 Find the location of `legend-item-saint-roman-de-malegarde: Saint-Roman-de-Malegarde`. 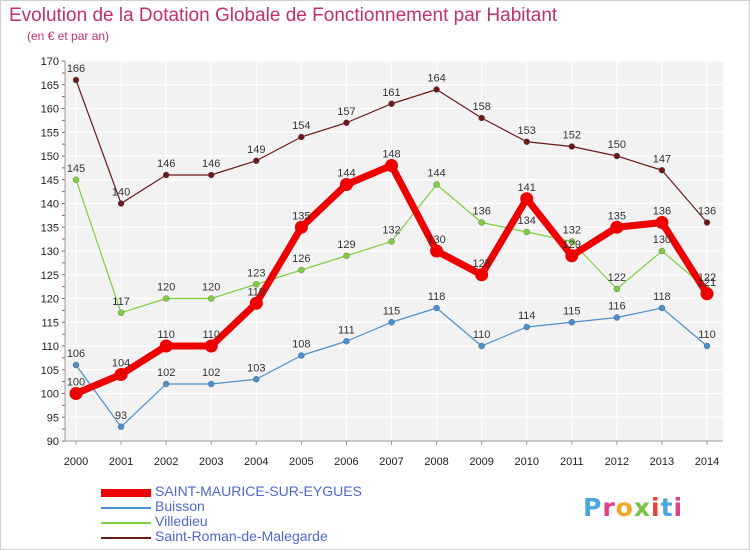

legend-item-saint-roman-de-malegarde: Saint-Roman-de-Malegarde is located at coordinates (251, 536).